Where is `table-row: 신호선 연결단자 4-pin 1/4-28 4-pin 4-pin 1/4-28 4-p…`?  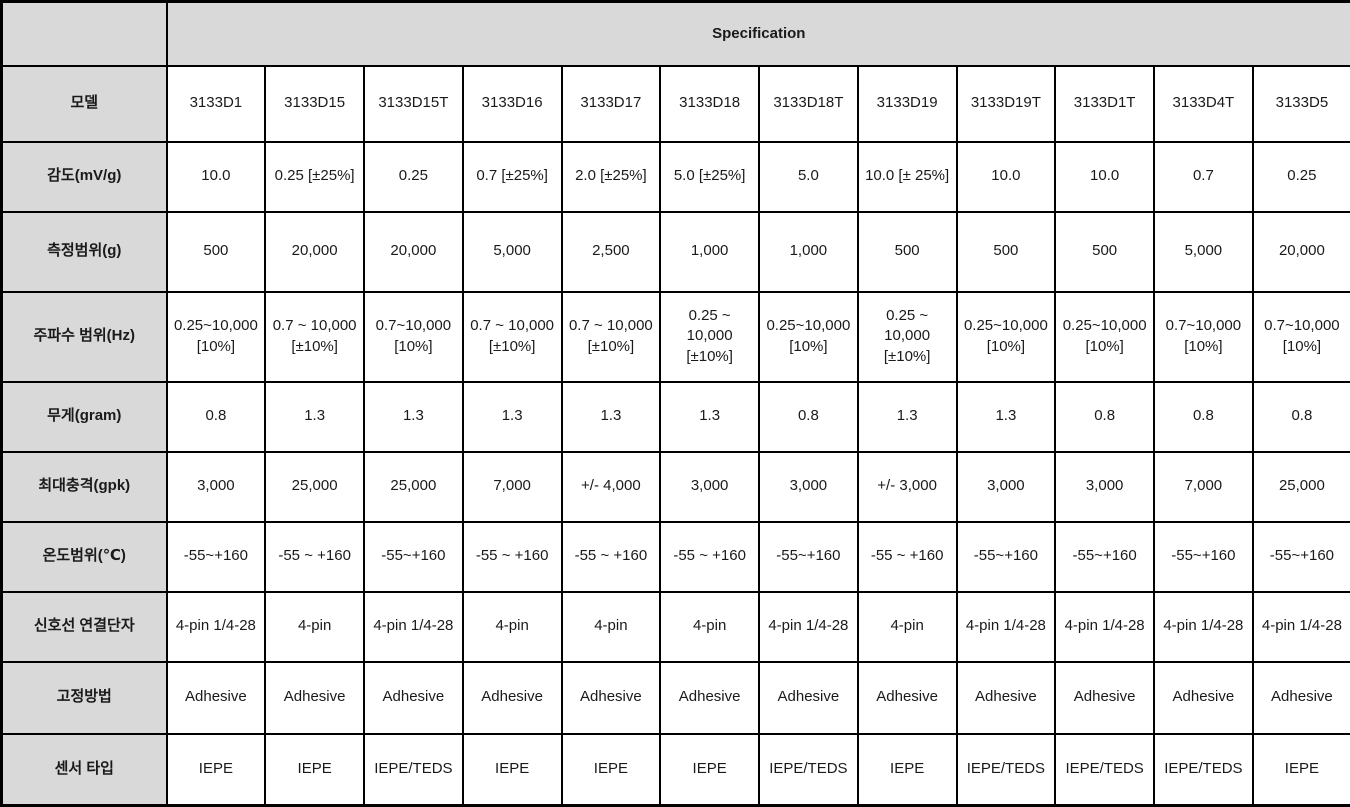
table-row: 신호선 연결단자 4-pin 1/4-28 4-pin 4-pin 1/4-28 4-p… is located at coordinates (675, 626).